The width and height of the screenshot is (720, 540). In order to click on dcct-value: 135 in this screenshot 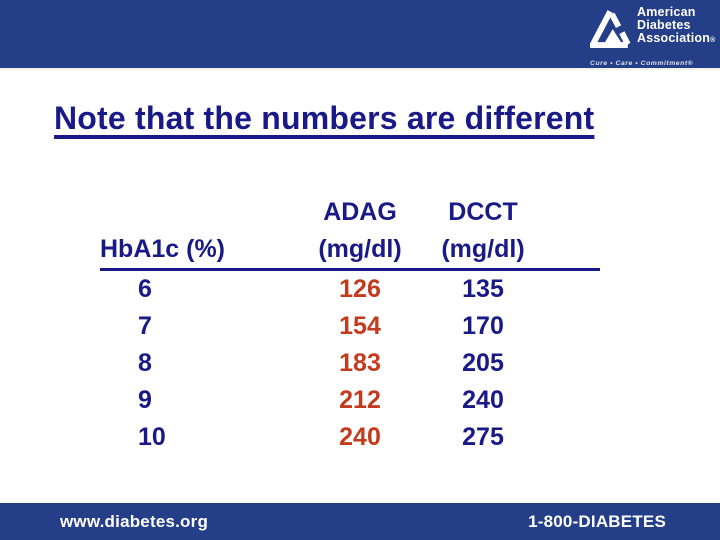, I will do `click(483, 289)`.